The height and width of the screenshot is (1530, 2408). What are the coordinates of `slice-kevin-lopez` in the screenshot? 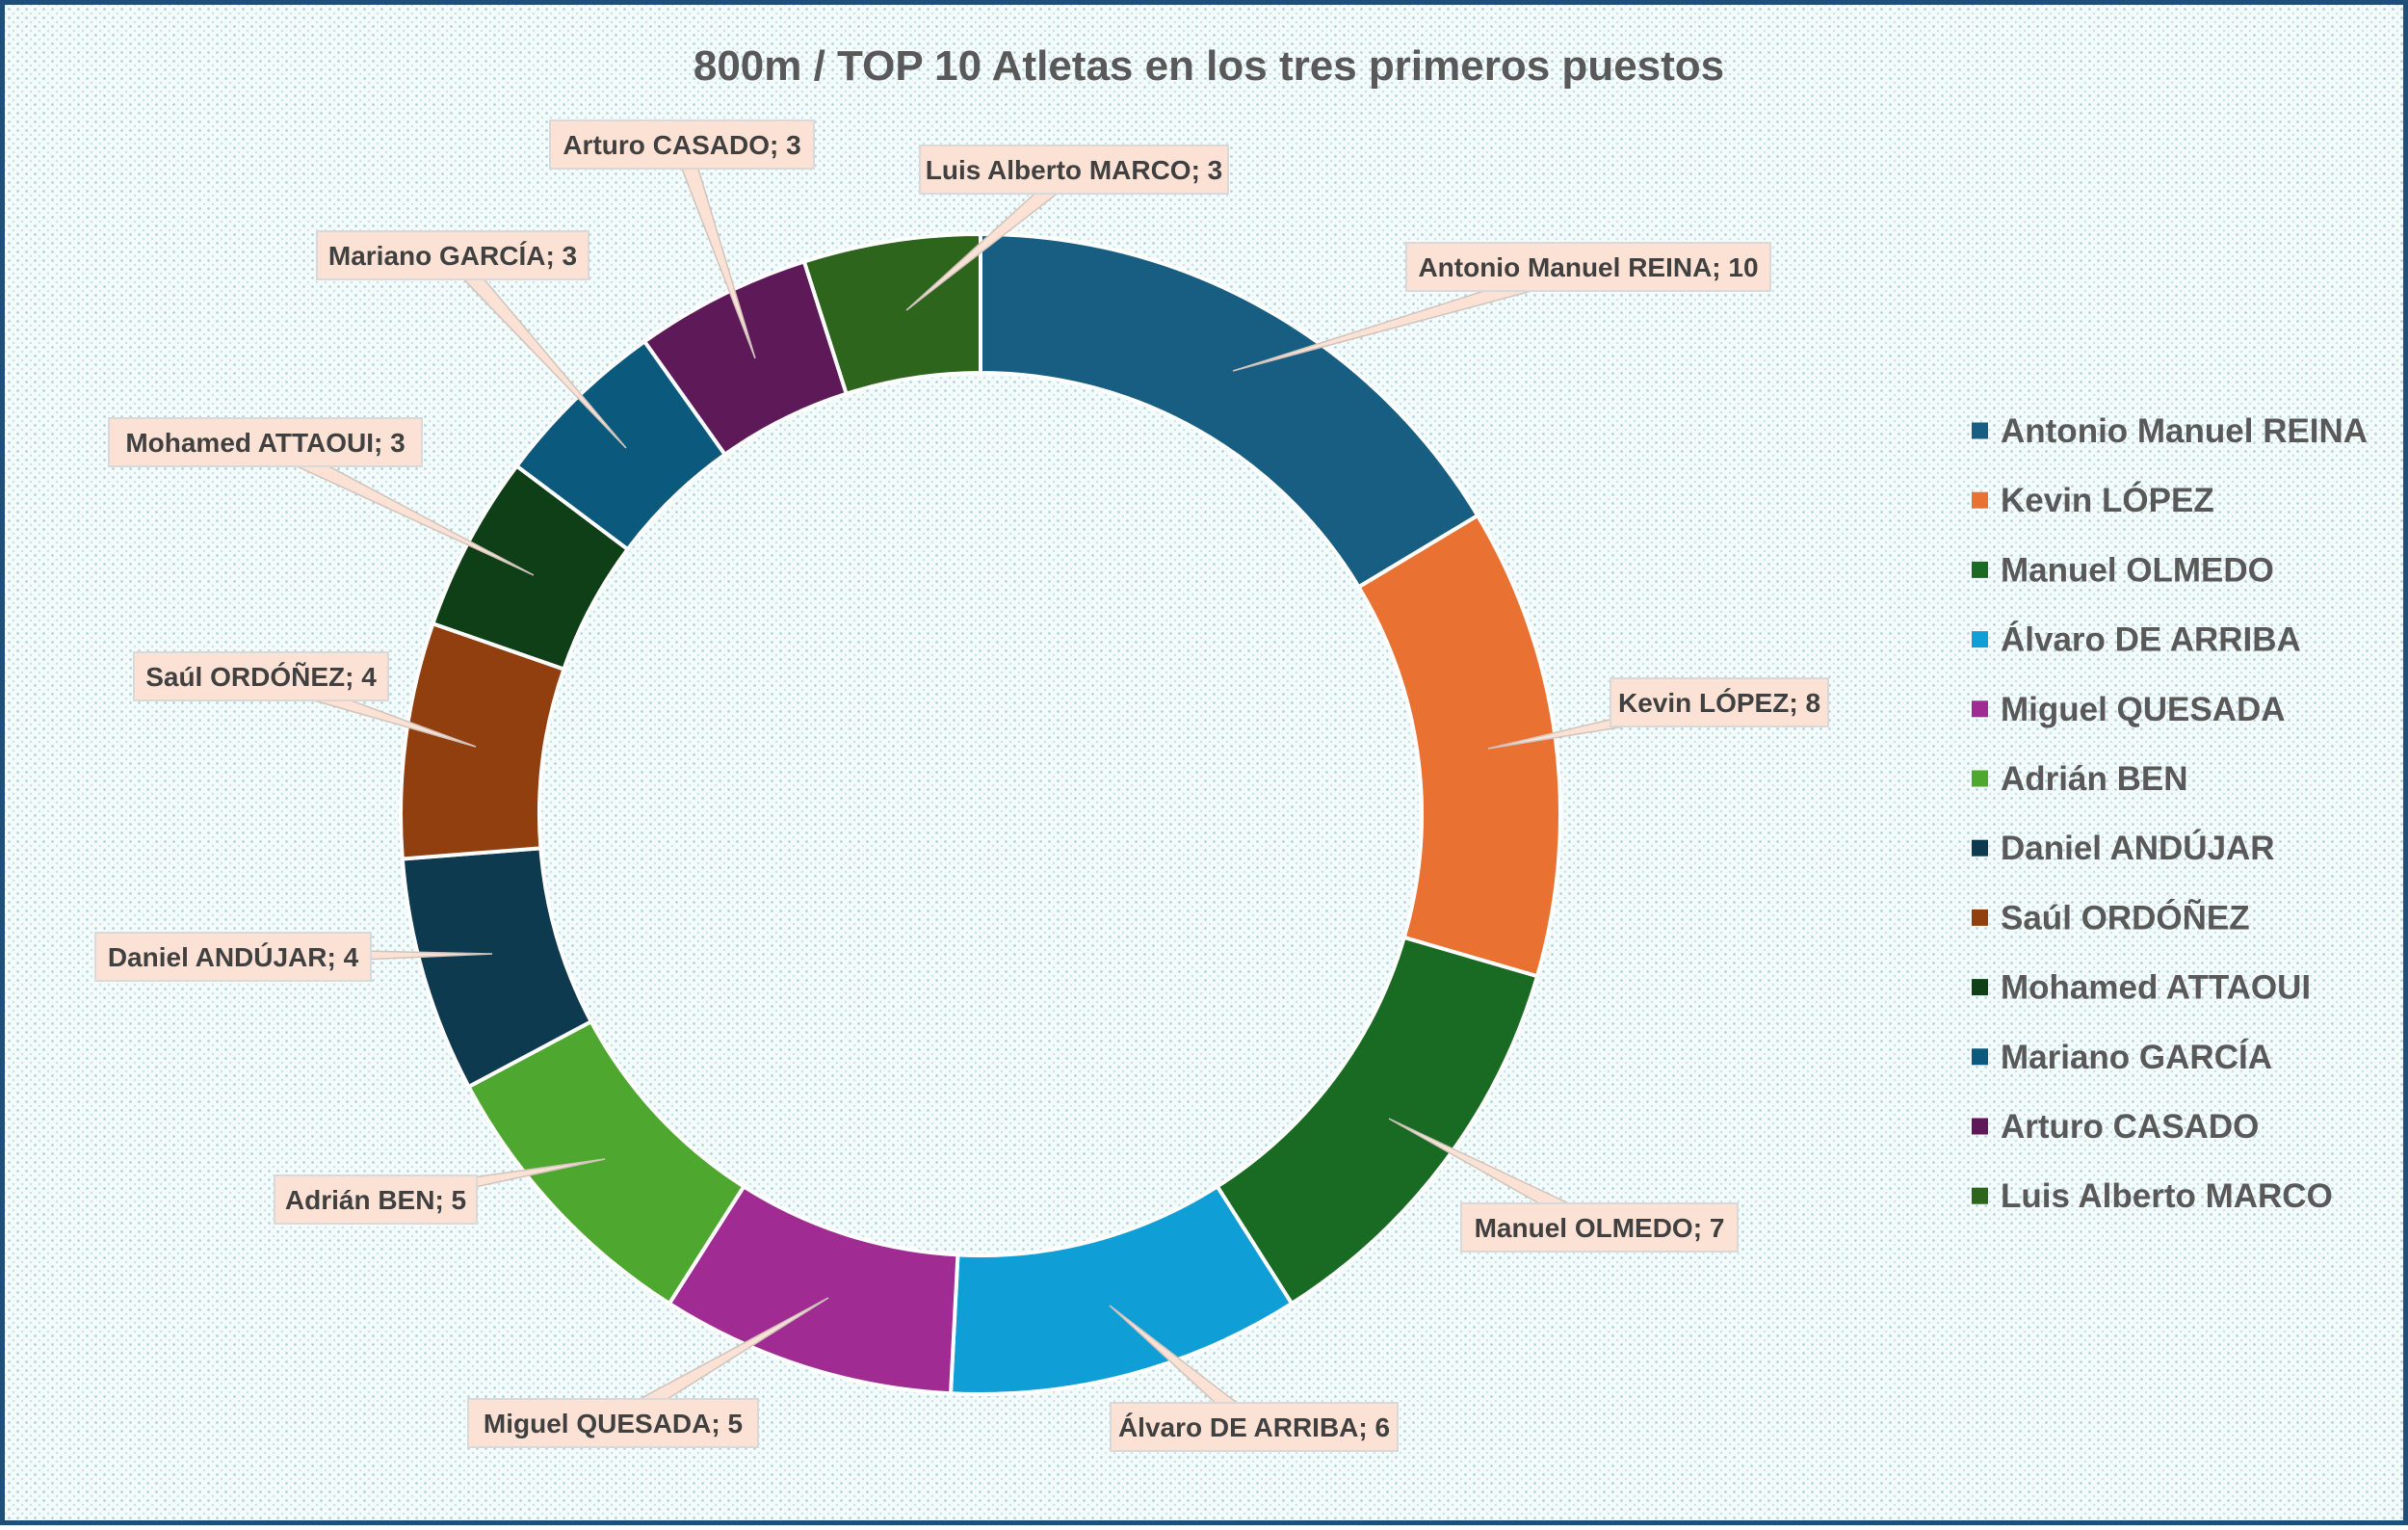 It's located at (1459, 746).